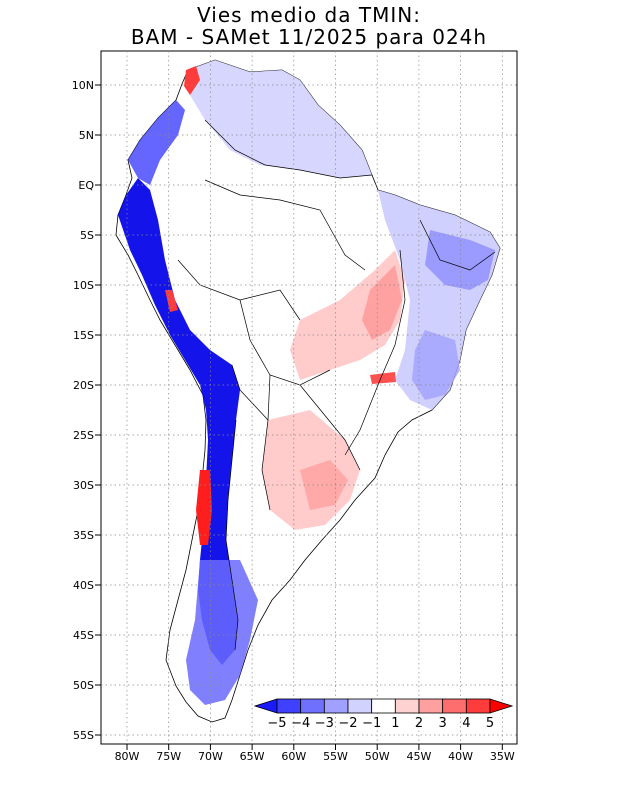 The width and height of the screenshot is (618, 800). What do you see at coordinates (436, 365) in the screenshot?
I see `mid-blue-bahia` at bounding box center [436, 365].